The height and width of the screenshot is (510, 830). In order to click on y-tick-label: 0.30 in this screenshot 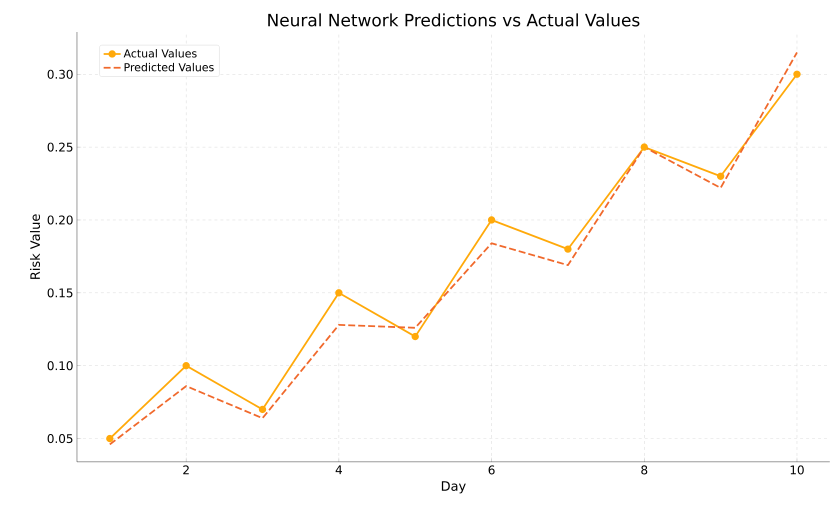, I will do `click(60, 74)`.